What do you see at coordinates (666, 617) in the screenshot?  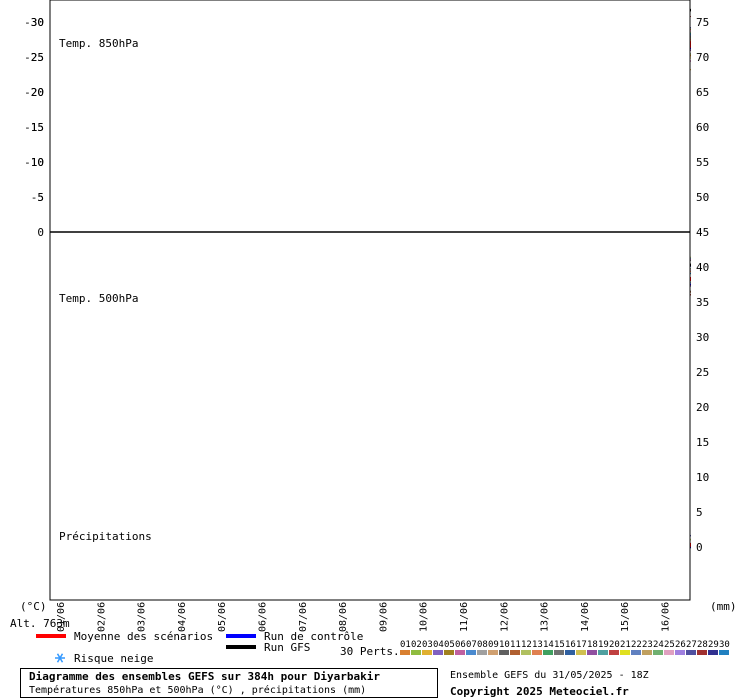 I see `date-label: 16/06` at bounding box center [666, 617].